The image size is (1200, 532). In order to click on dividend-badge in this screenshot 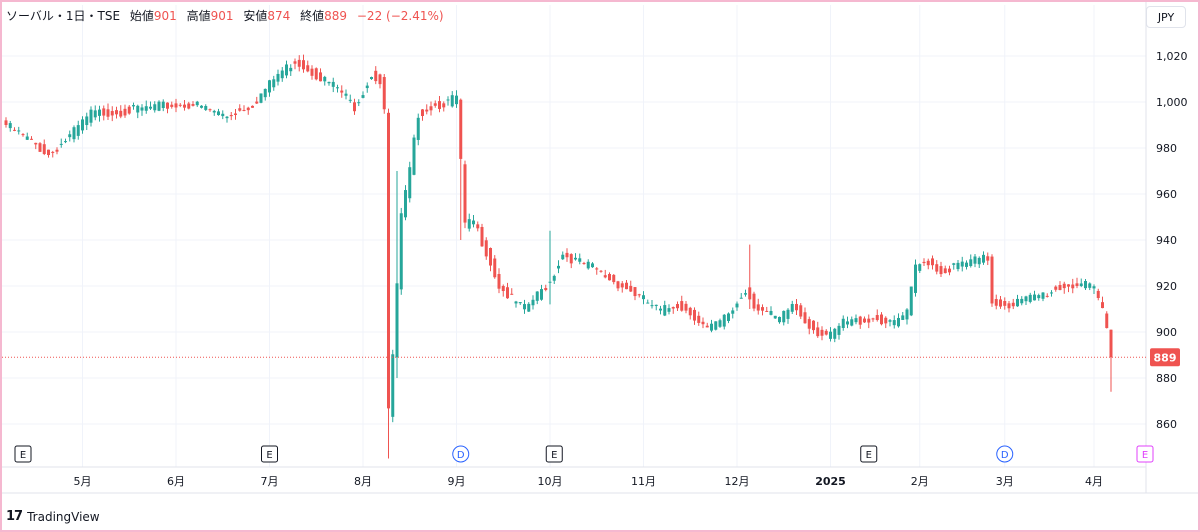, I will do `click(461, 454)`.